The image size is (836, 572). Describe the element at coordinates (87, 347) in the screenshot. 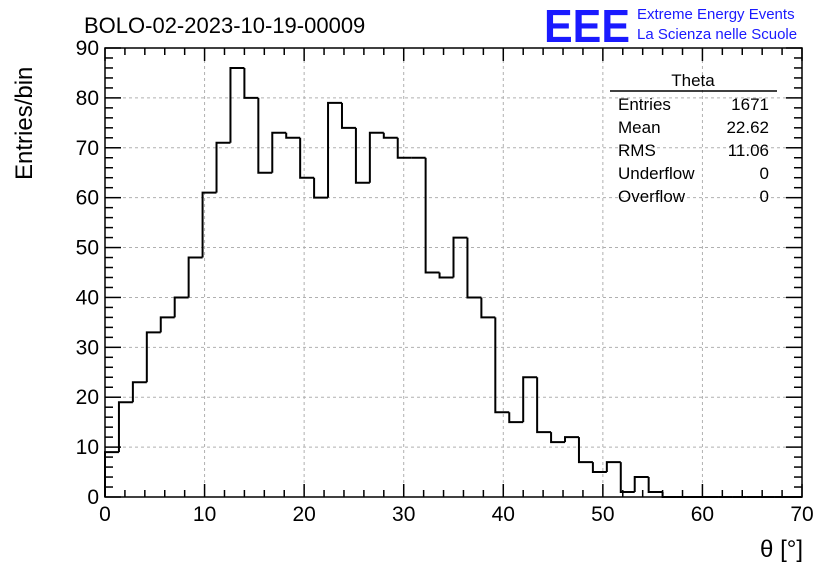

I see `y-tick-label: 30` at that location.